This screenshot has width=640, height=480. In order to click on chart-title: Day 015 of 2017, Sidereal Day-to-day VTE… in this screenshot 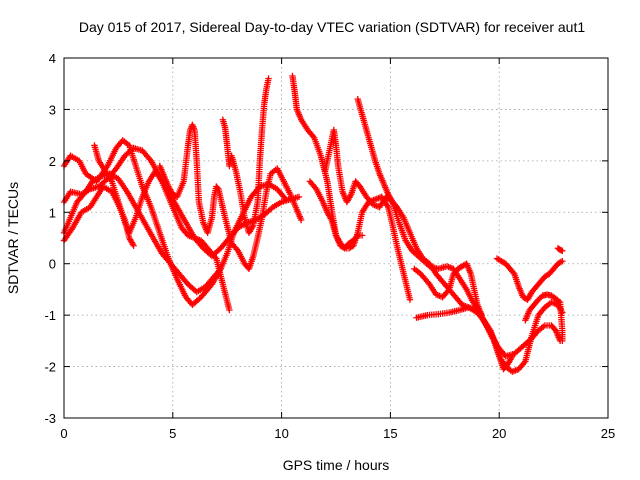, I will do `click(332, 27)`.